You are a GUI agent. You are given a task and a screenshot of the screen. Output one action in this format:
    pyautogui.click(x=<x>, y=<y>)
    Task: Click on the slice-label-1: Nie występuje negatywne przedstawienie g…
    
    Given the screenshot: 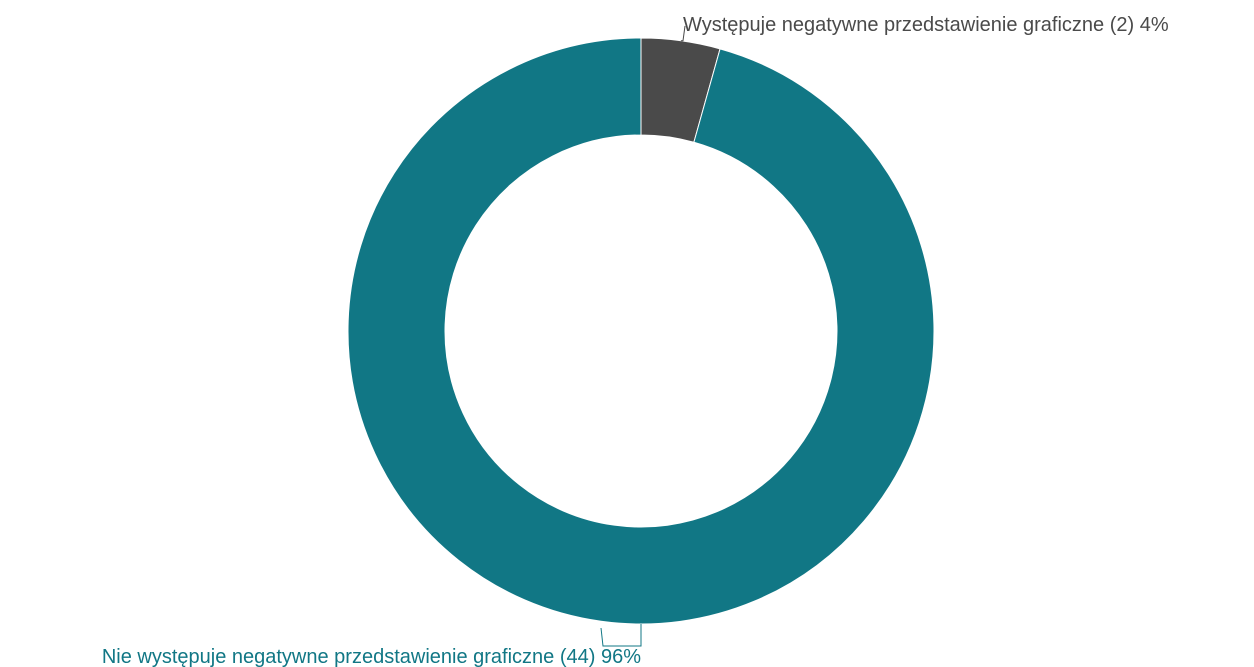 What is the action you would take?
    pyautogui.click(x=371, y=656)
    